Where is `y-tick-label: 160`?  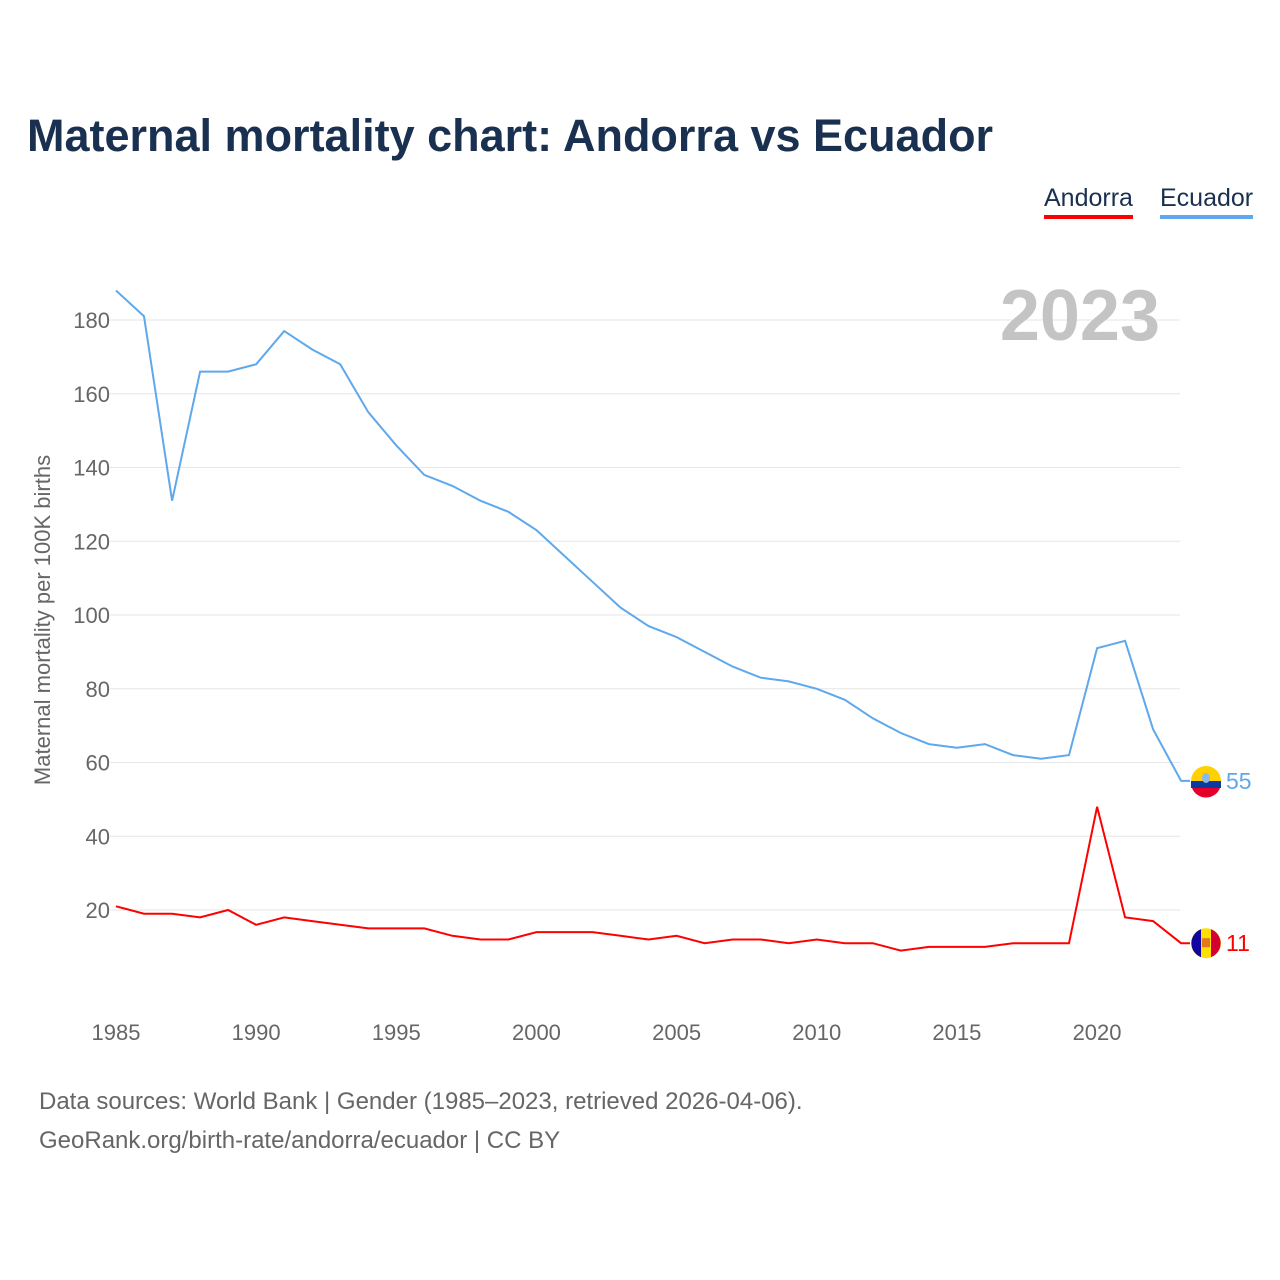
y-tick-label: 160 is located at coordinates (91, 394).